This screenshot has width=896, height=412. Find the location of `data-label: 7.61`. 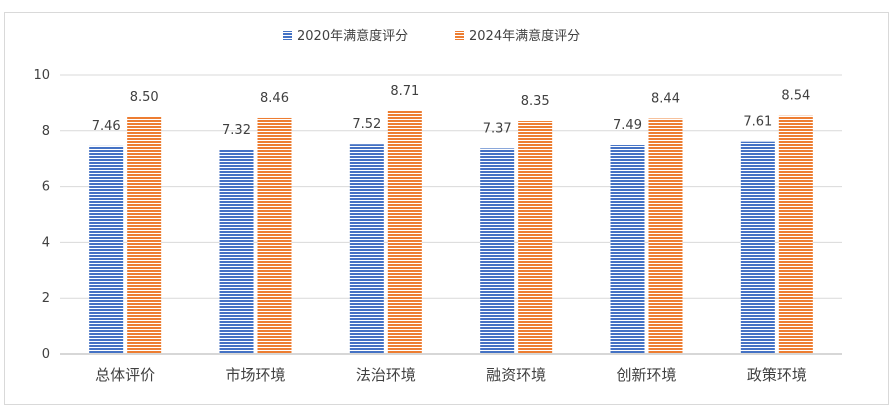

data-label: 7.61 is located at coordinates (757, 122).